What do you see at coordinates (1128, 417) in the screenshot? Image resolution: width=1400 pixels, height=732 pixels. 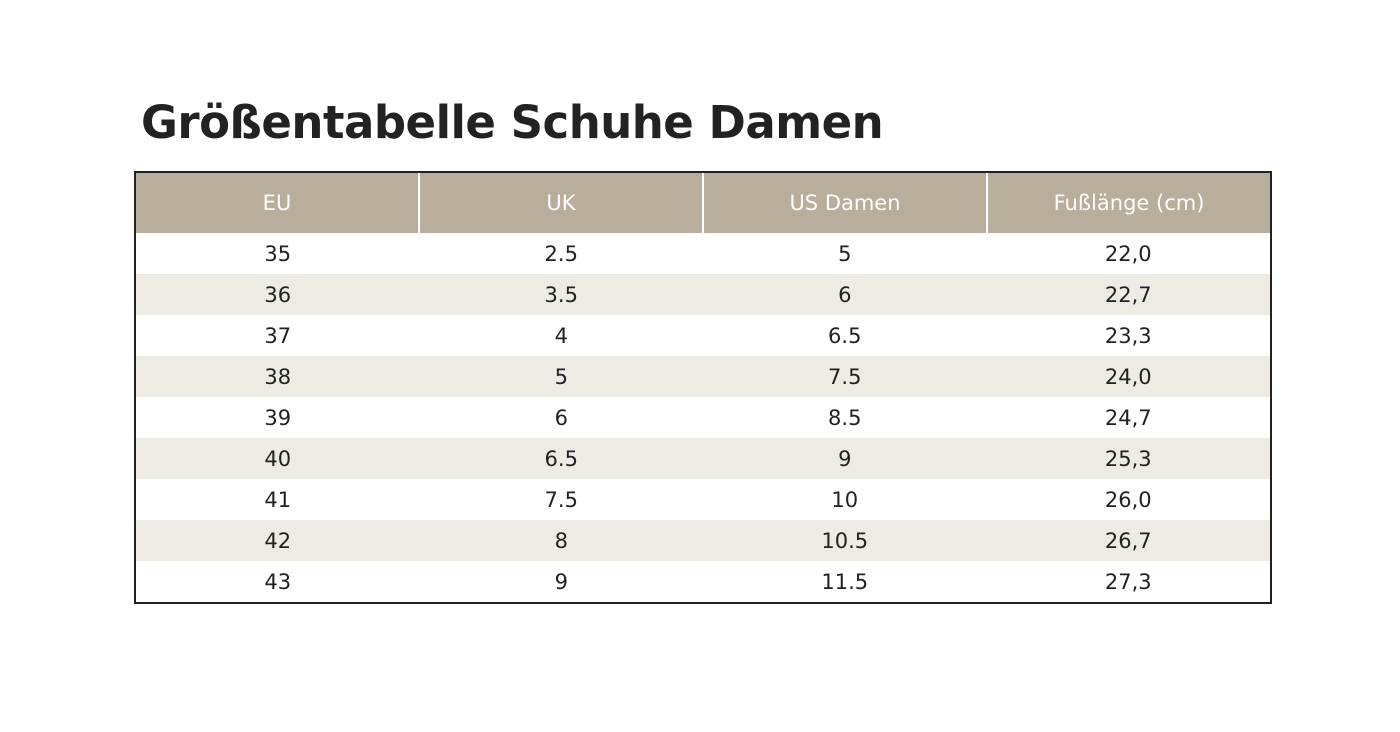 I see `table-cell: 24,7` at bounding box center [1128, 417].